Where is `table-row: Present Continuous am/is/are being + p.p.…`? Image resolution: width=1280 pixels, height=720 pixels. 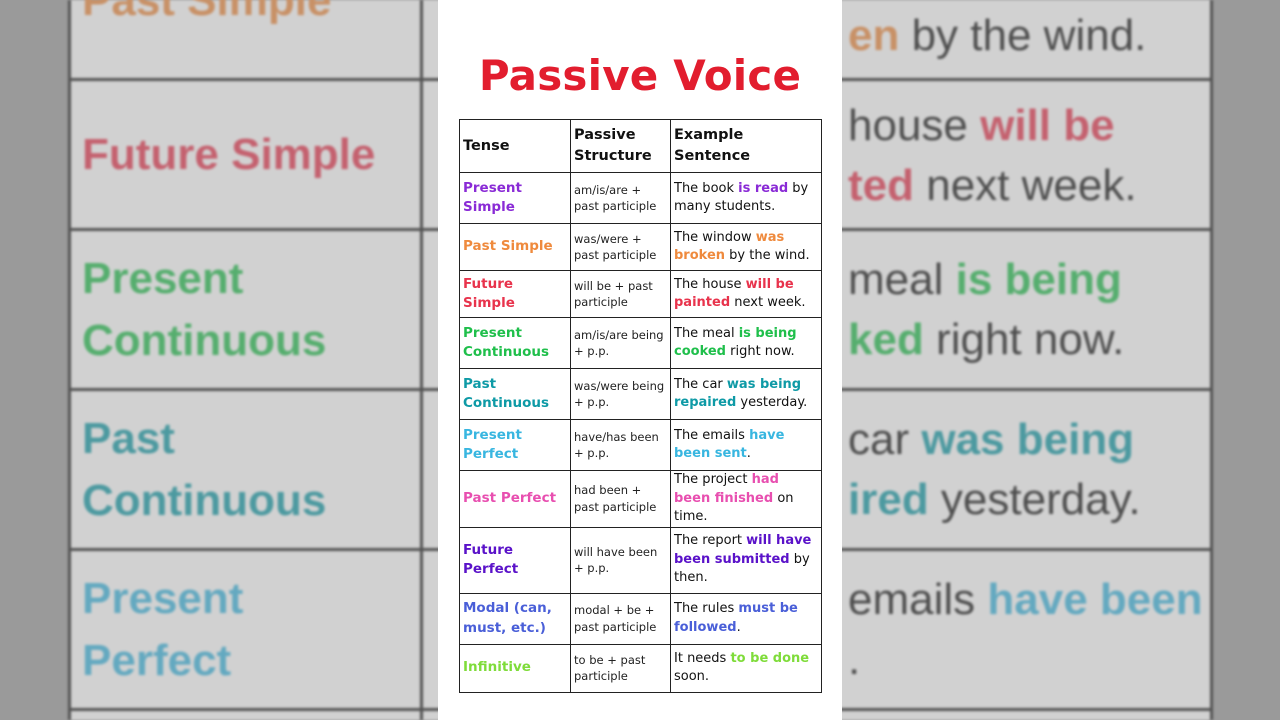
table-row: Present Continuous am/is/are being + p.p.… is located at coordinates (640, 343).